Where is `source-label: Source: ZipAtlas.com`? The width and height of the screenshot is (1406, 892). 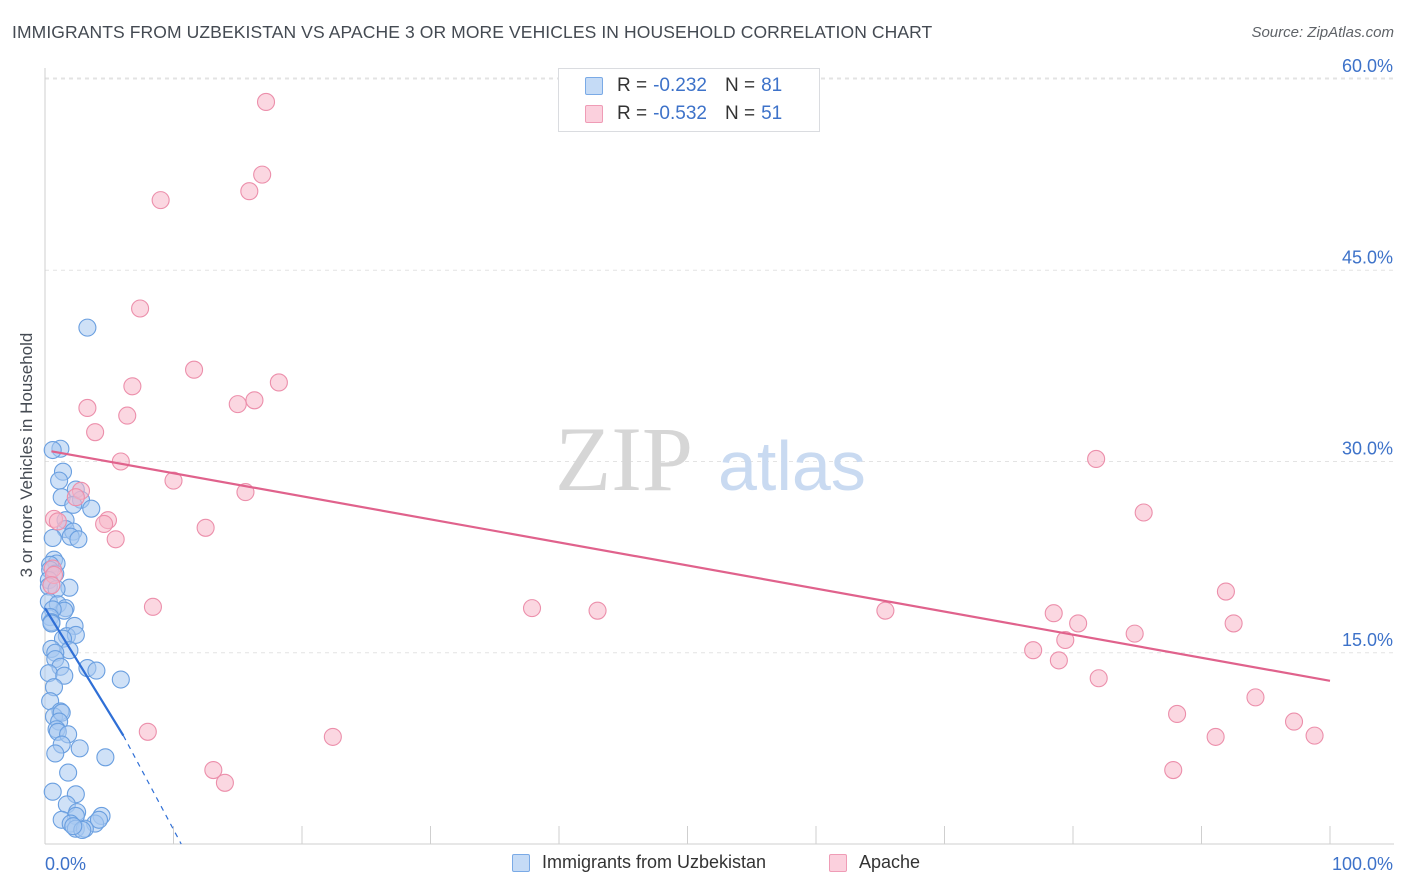
source-label: Source: ZipAtlas.com is located at coordinates (1322, 32).